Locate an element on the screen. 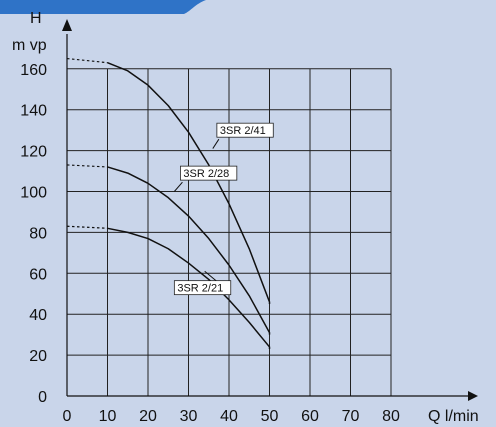 The image size is (496, 427). series-3sr-2-21-label-box is located at coordinates (202, 288).